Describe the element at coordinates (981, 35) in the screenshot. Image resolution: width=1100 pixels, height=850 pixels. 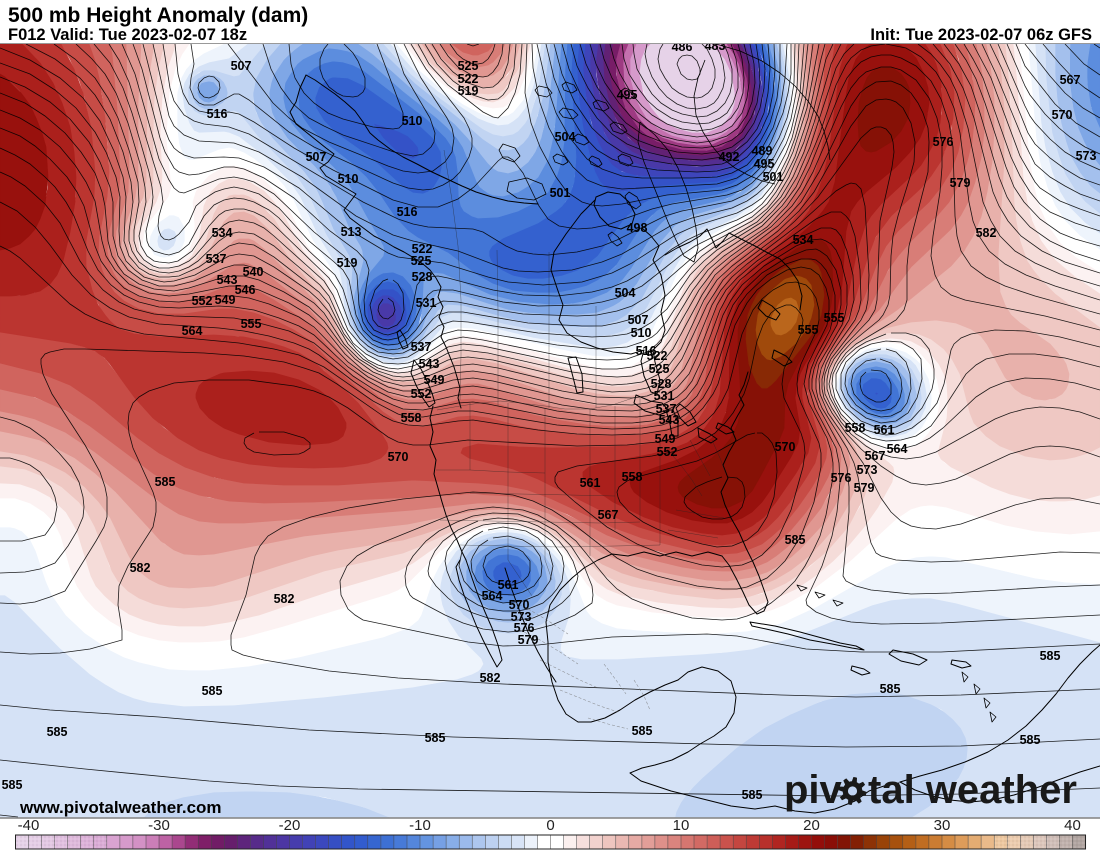
I see `svg-text: Init: Tue 2023-02-07 06z GFS` at that location.